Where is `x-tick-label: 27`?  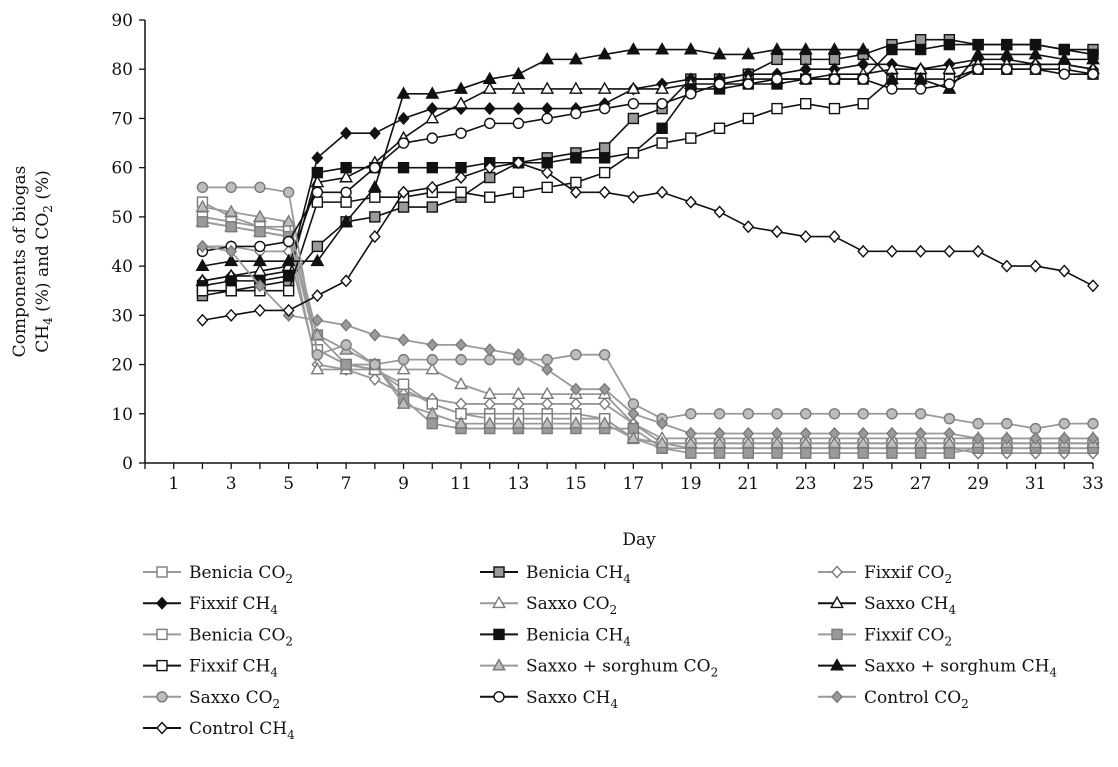
x-tick-label: 27 is located at coordinates (921, 484).